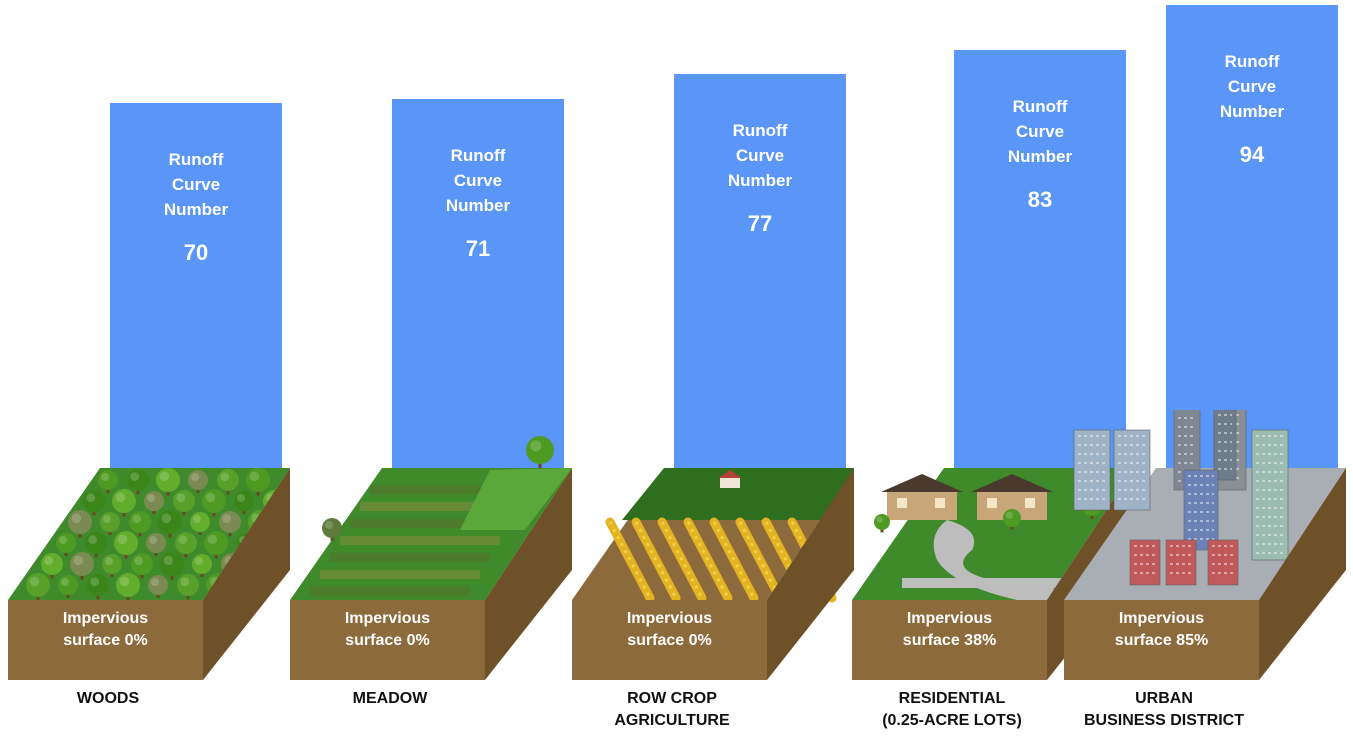 Image resolution: width=1353 pixels, height=736 pixels. What do you see at coordinates (1164, 710) in the screenshot?
I see `category-label: URBAN BUSINESS DISTRICT` at bounding box center [1164, 710].